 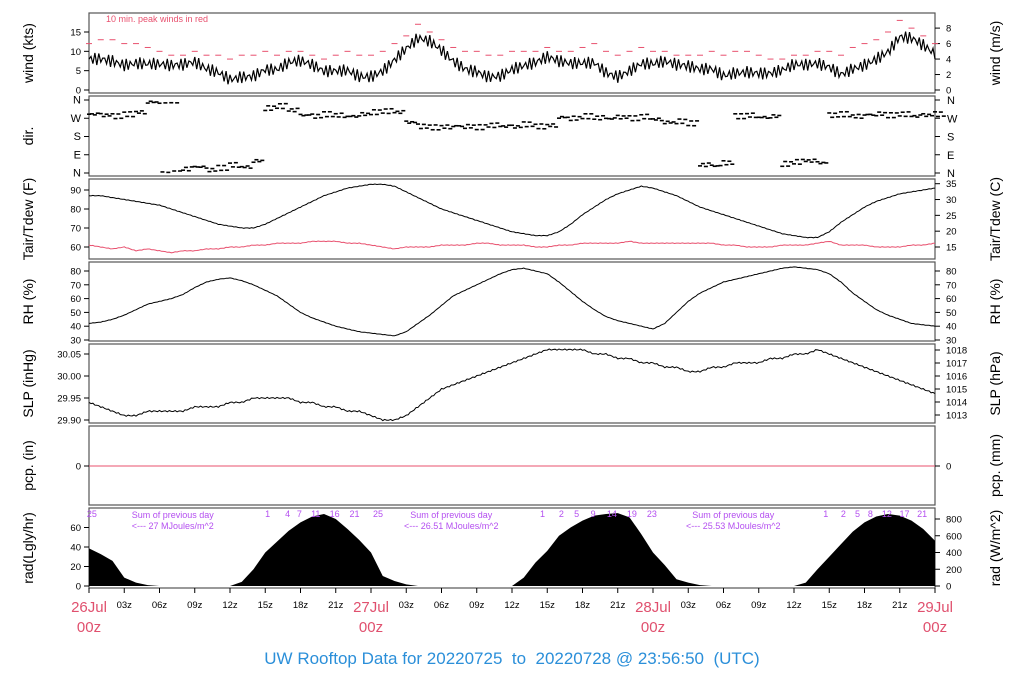 I want to click on temp-panel-frame, so click(x=512, y=219).